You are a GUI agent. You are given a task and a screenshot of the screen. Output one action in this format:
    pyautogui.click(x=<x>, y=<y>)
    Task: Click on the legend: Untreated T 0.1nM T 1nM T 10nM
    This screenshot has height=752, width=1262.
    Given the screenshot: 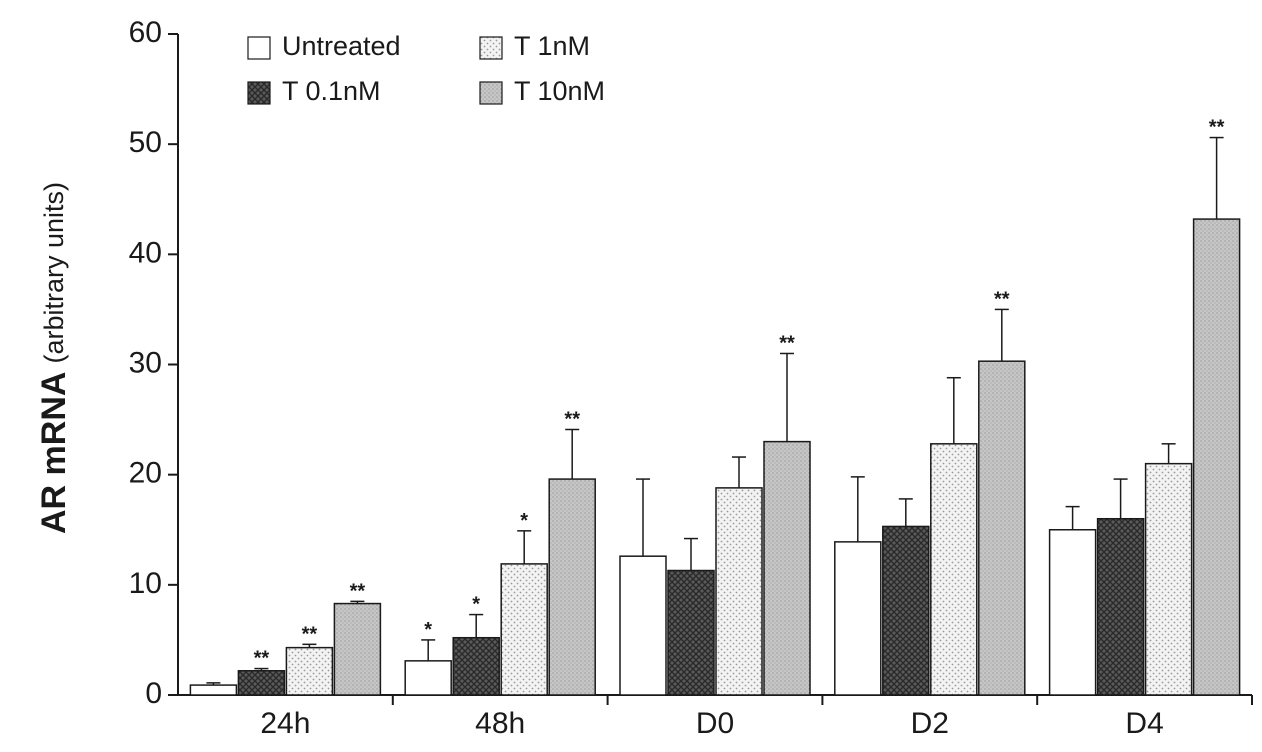 What is the action you would take?
    pyautogui.click(x=426, y=68)
    